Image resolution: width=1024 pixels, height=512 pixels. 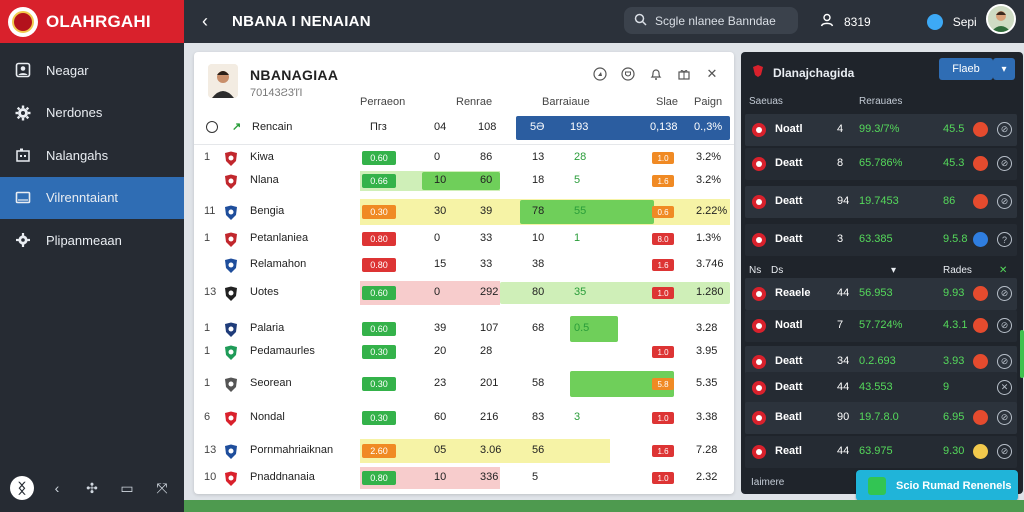 I want to click on team-header: NBANAGIAA 70143Ƨ3ΊΊ, so click(x=273, y=81).